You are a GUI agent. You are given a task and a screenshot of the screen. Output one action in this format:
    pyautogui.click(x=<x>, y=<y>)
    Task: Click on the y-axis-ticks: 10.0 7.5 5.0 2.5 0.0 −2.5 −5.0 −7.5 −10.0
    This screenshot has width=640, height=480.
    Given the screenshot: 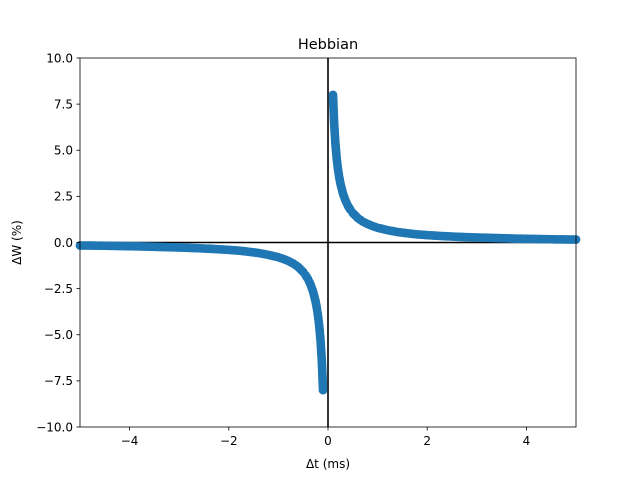 What is the action you would take?
    pyautogui.click(x=58, y=242)
    